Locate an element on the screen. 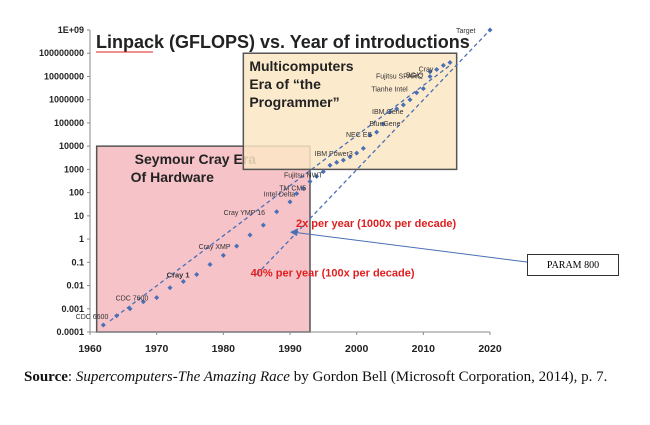 Image resolution: width=650 pixels, height=425 pixels. annotation-arrowhead is located at coordinates (294, 232).